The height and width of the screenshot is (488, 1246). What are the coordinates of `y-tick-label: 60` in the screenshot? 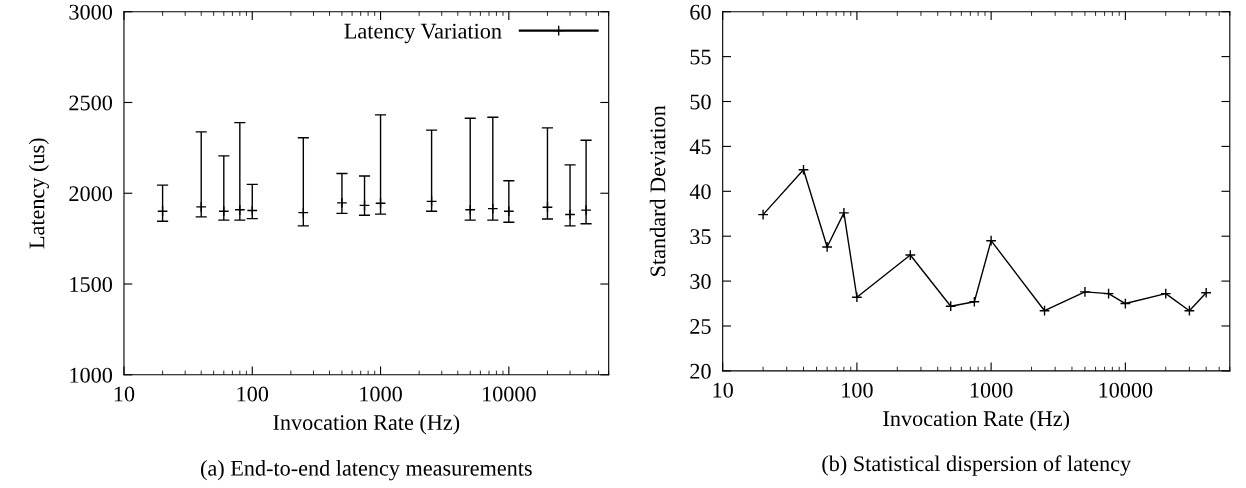 It's located at (700, 12).